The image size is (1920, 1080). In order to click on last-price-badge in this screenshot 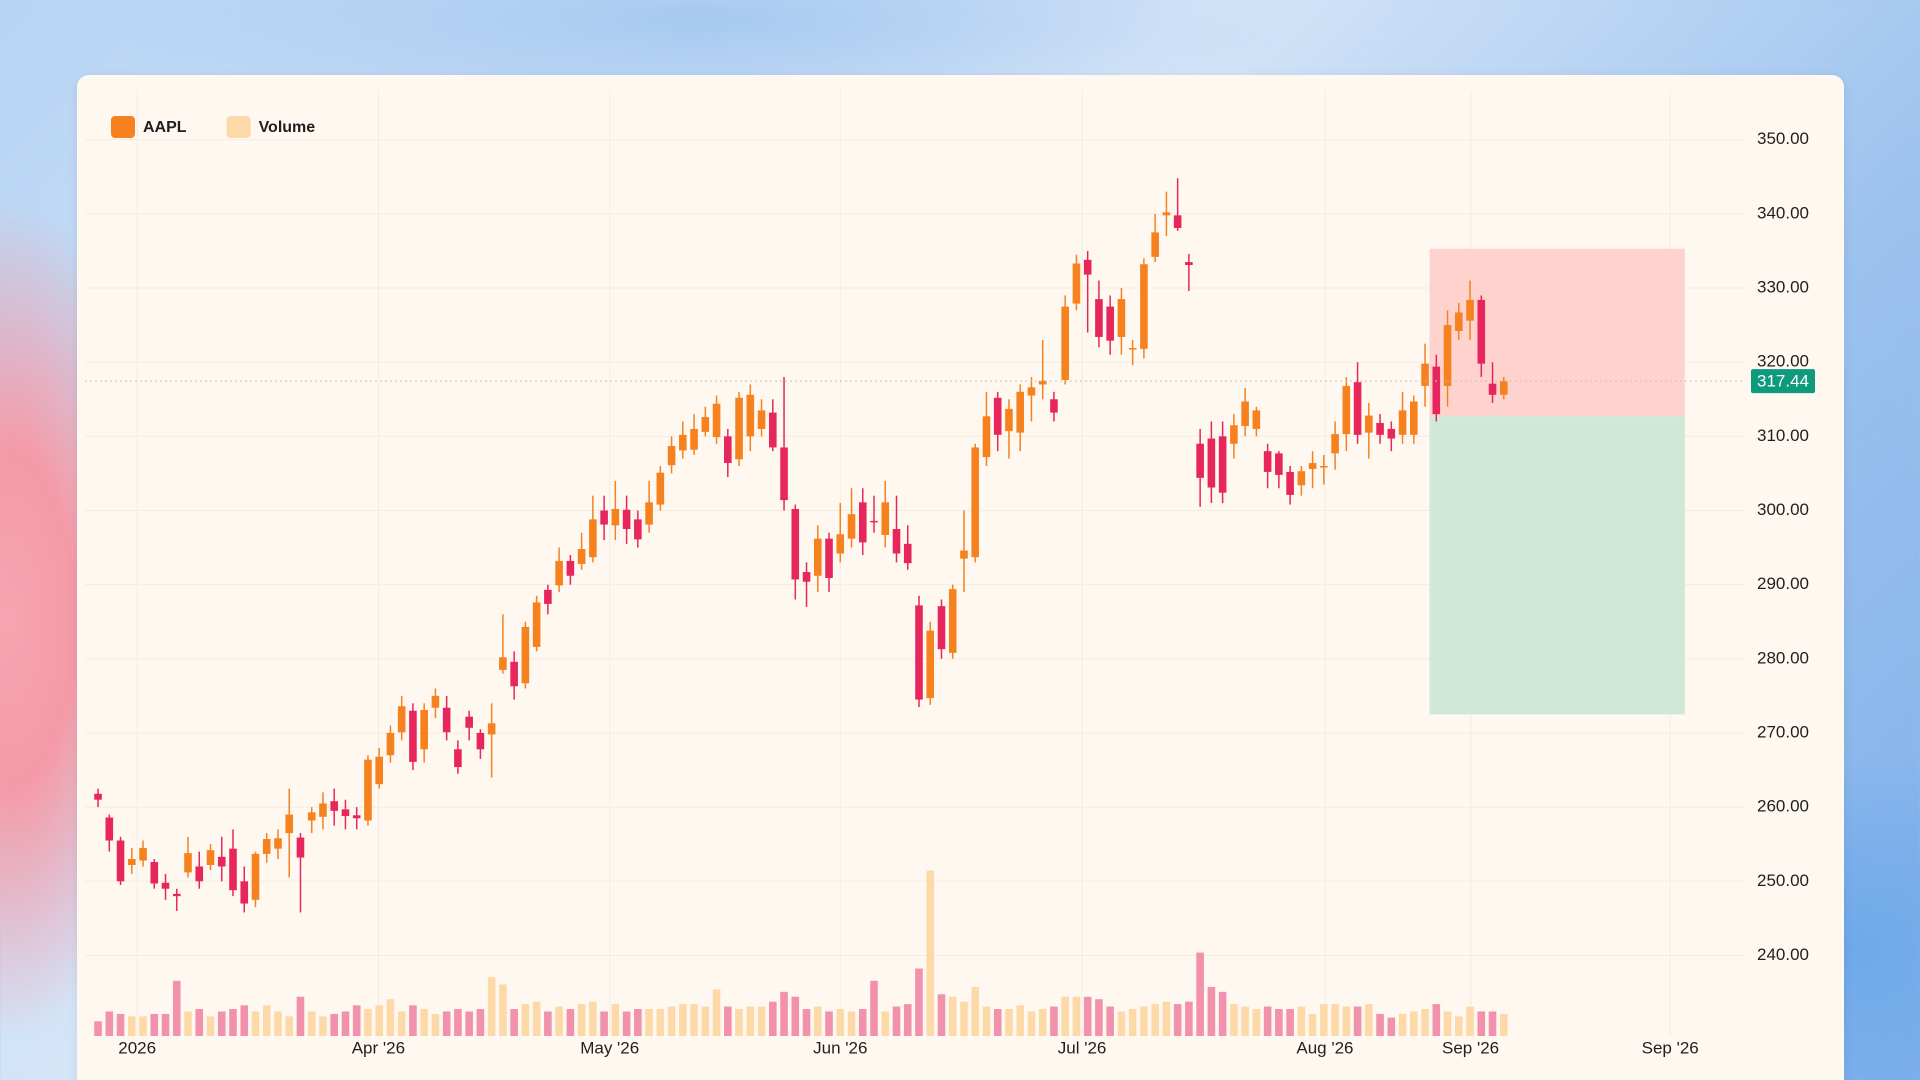, I will do `click(1783, 381)`.